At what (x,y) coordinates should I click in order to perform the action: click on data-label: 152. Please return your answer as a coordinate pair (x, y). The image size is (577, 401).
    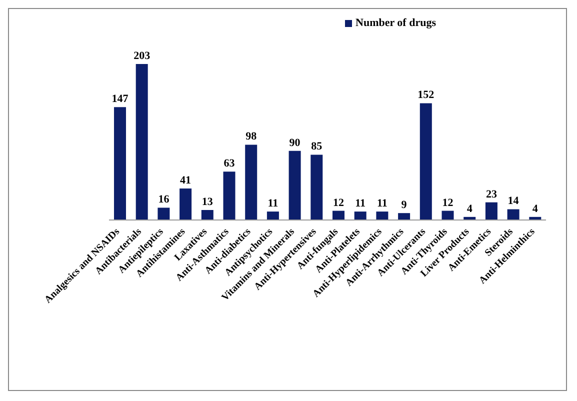
    Looking at the image, I should click on (426, 95).